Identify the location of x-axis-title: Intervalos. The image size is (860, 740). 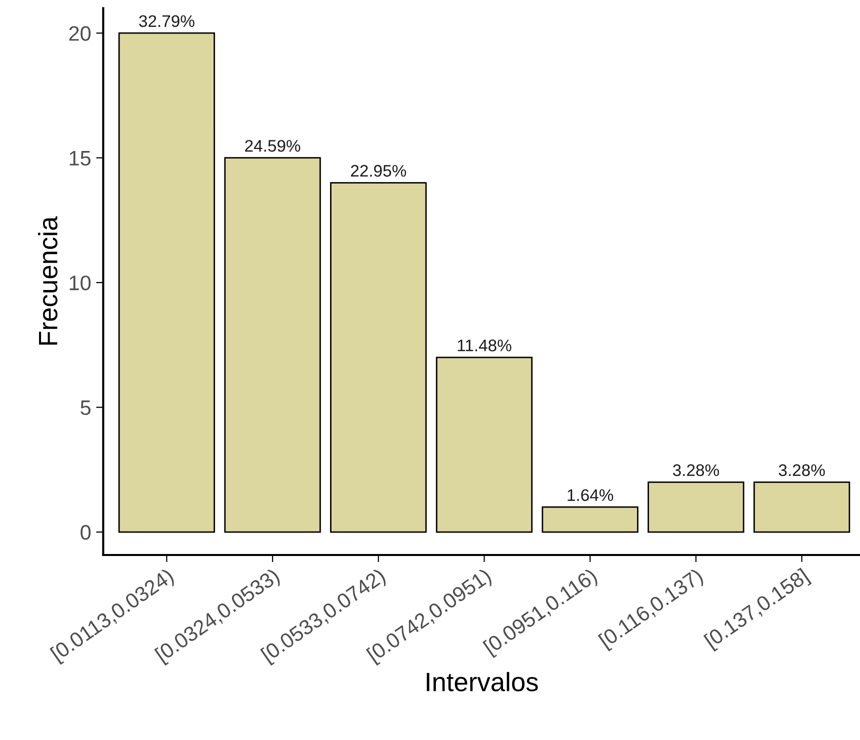
(482, 682).